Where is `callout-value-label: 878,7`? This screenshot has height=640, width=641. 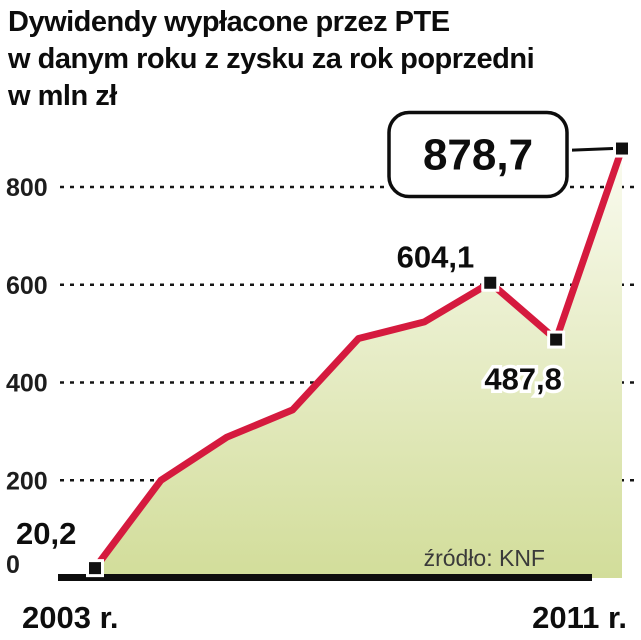 callout-value-label: 878,7 is located at coordinates (478, 155).